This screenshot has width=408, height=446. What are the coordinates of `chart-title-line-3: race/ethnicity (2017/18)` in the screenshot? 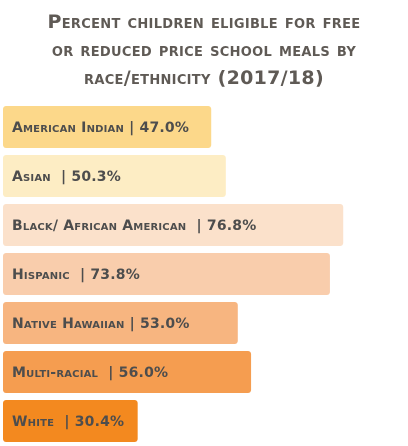 It's located at (204, 78).